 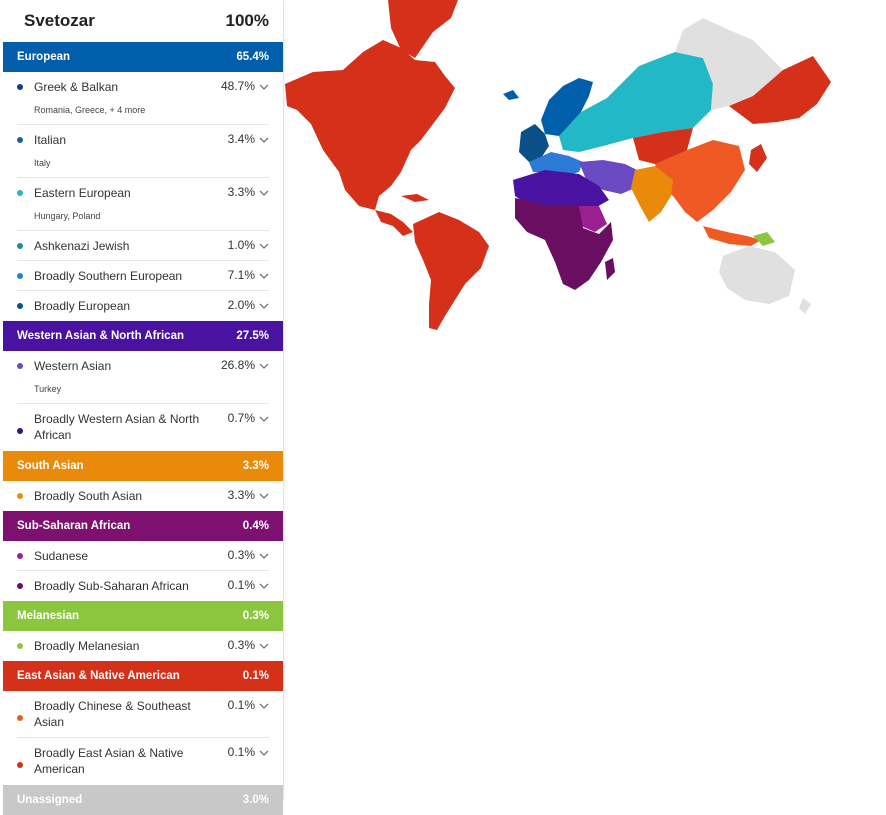 I want to click on category-label: Western Asian & North African, so click(x=100, y=336).